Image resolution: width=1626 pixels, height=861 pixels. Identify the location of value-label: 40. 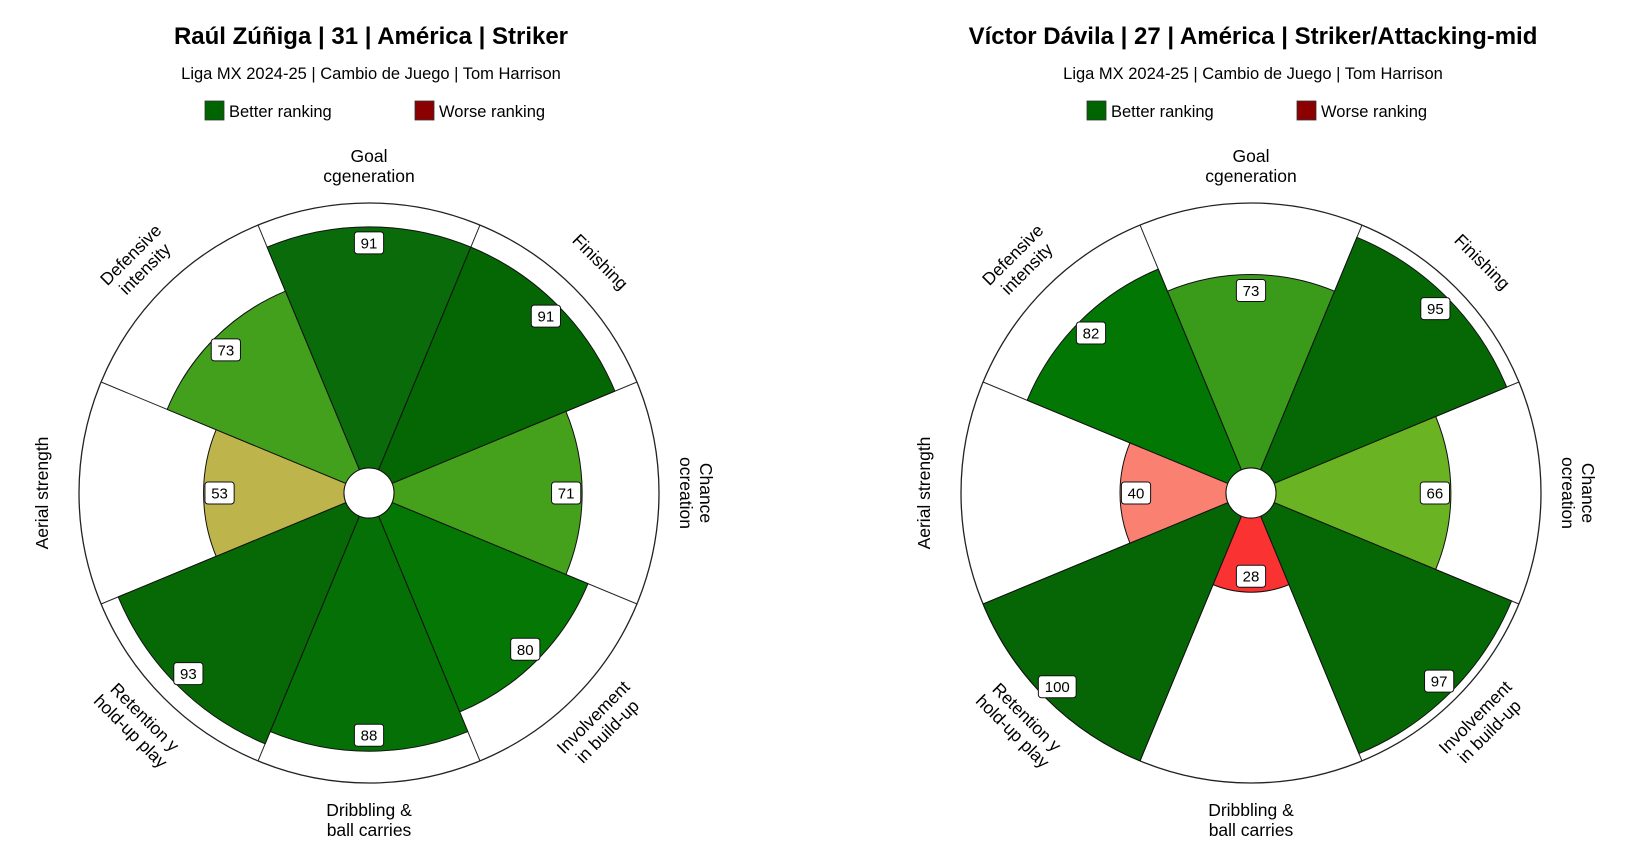
(1136, 493).